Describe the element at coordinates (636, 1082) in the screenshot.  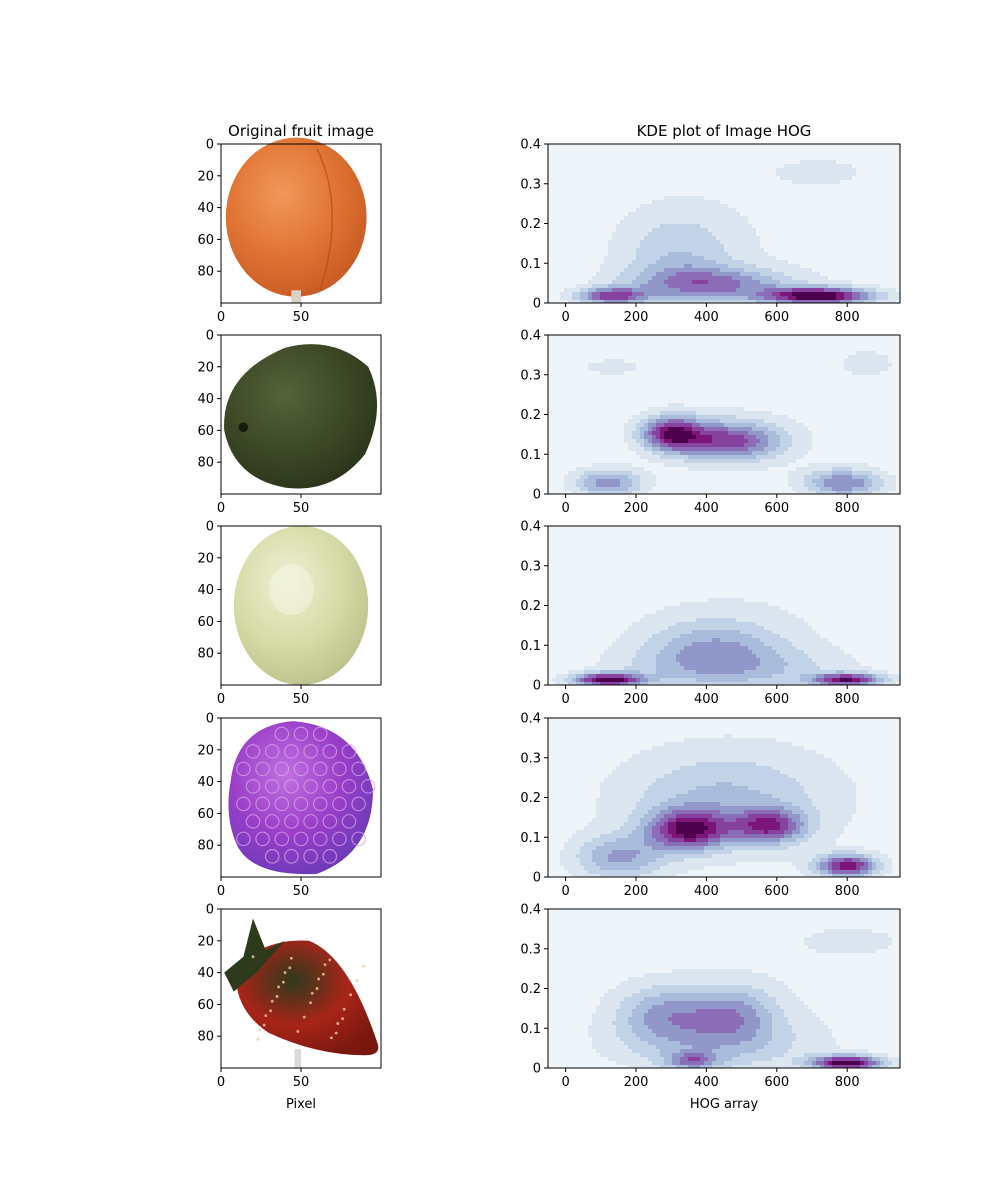
I see `kde-axis-x-tick-label: 200` at that location.